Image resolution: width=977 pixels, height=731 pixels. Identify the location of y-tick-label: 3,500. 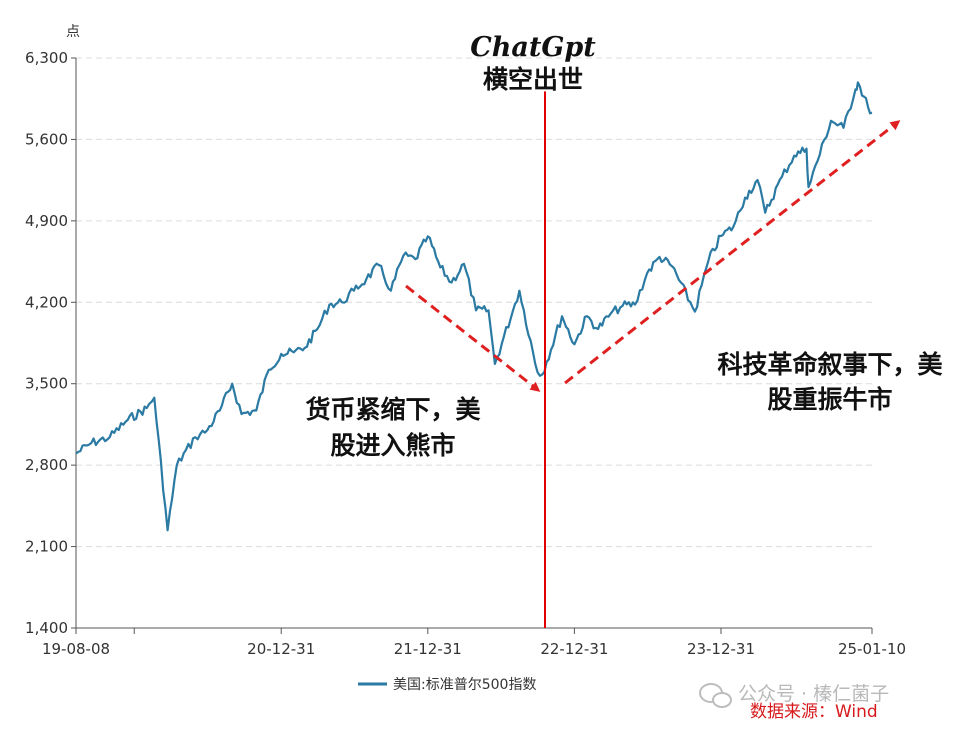
(46, 384).